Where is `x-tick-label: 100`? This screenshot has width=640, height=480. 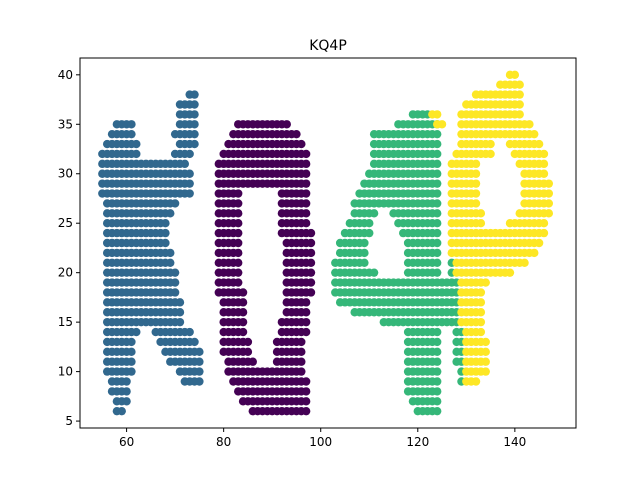 x-tick-label: 100 is located at coordinates (320, 442).